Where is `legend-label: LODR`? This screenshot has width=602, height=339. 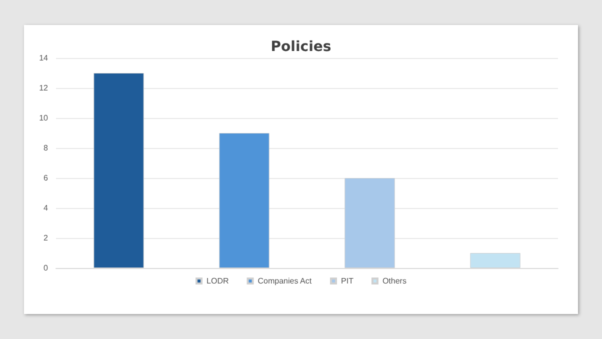 legend-label: LODR is located at coordinates (217, 281).